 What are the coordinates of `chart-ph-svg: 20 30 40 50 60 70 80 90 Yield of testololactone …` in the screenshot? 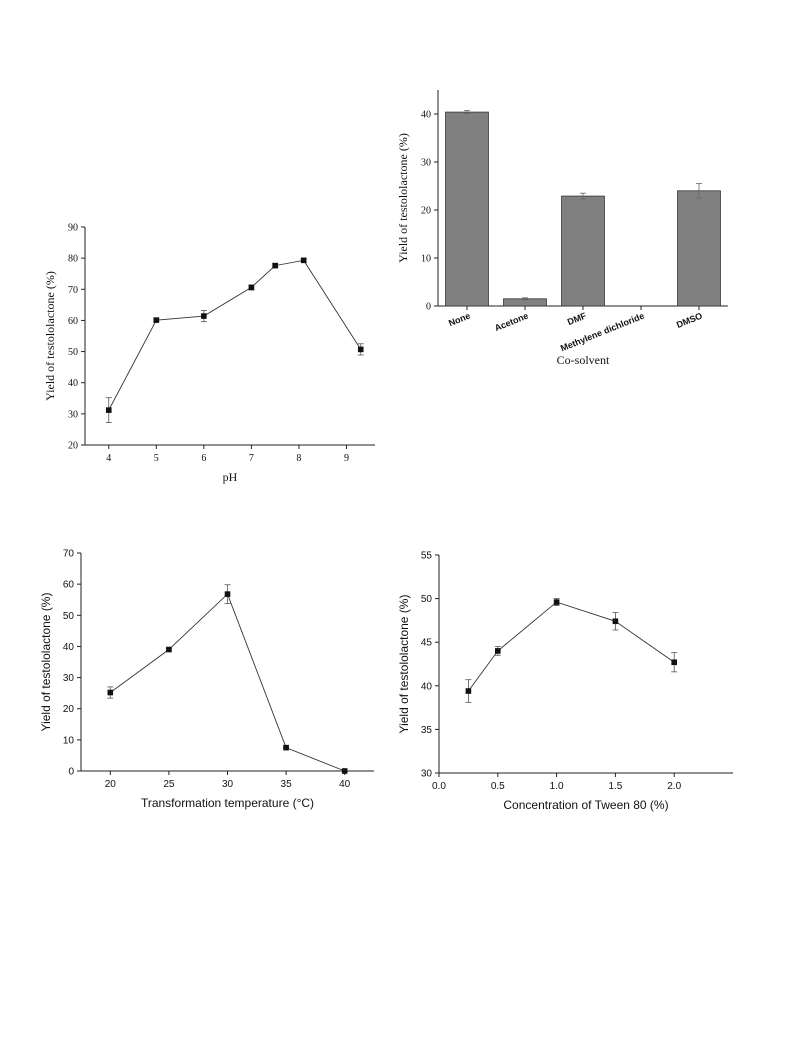 It's located at (209, 353).